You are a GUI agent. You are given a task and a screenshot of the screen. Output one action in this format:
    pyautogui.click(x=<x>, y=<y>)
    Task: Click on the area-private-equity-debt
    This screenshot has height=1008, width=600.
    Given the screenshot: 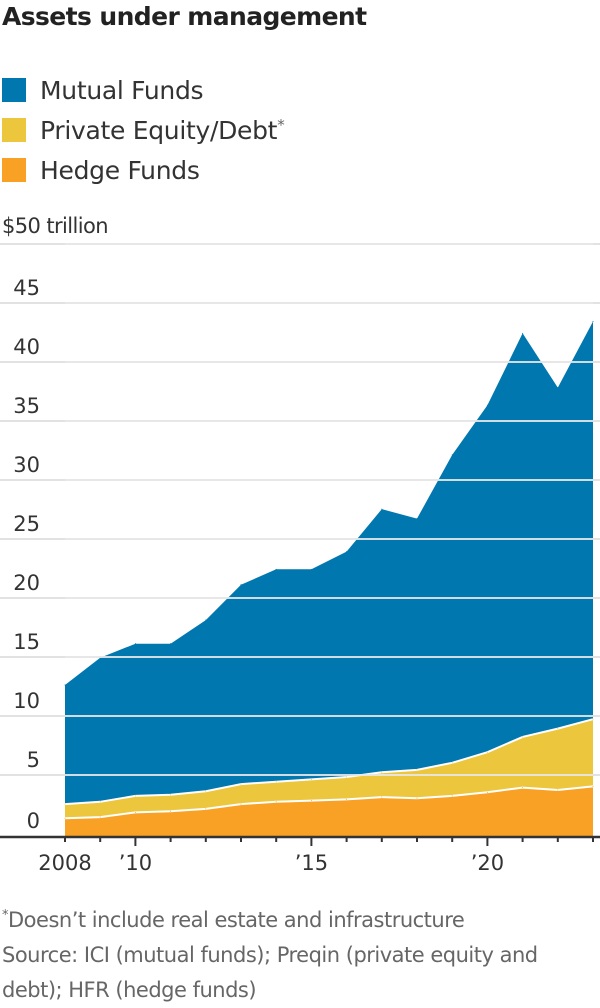 What is the action you would take?
    pyautogui.click(x=329, y=769)
    